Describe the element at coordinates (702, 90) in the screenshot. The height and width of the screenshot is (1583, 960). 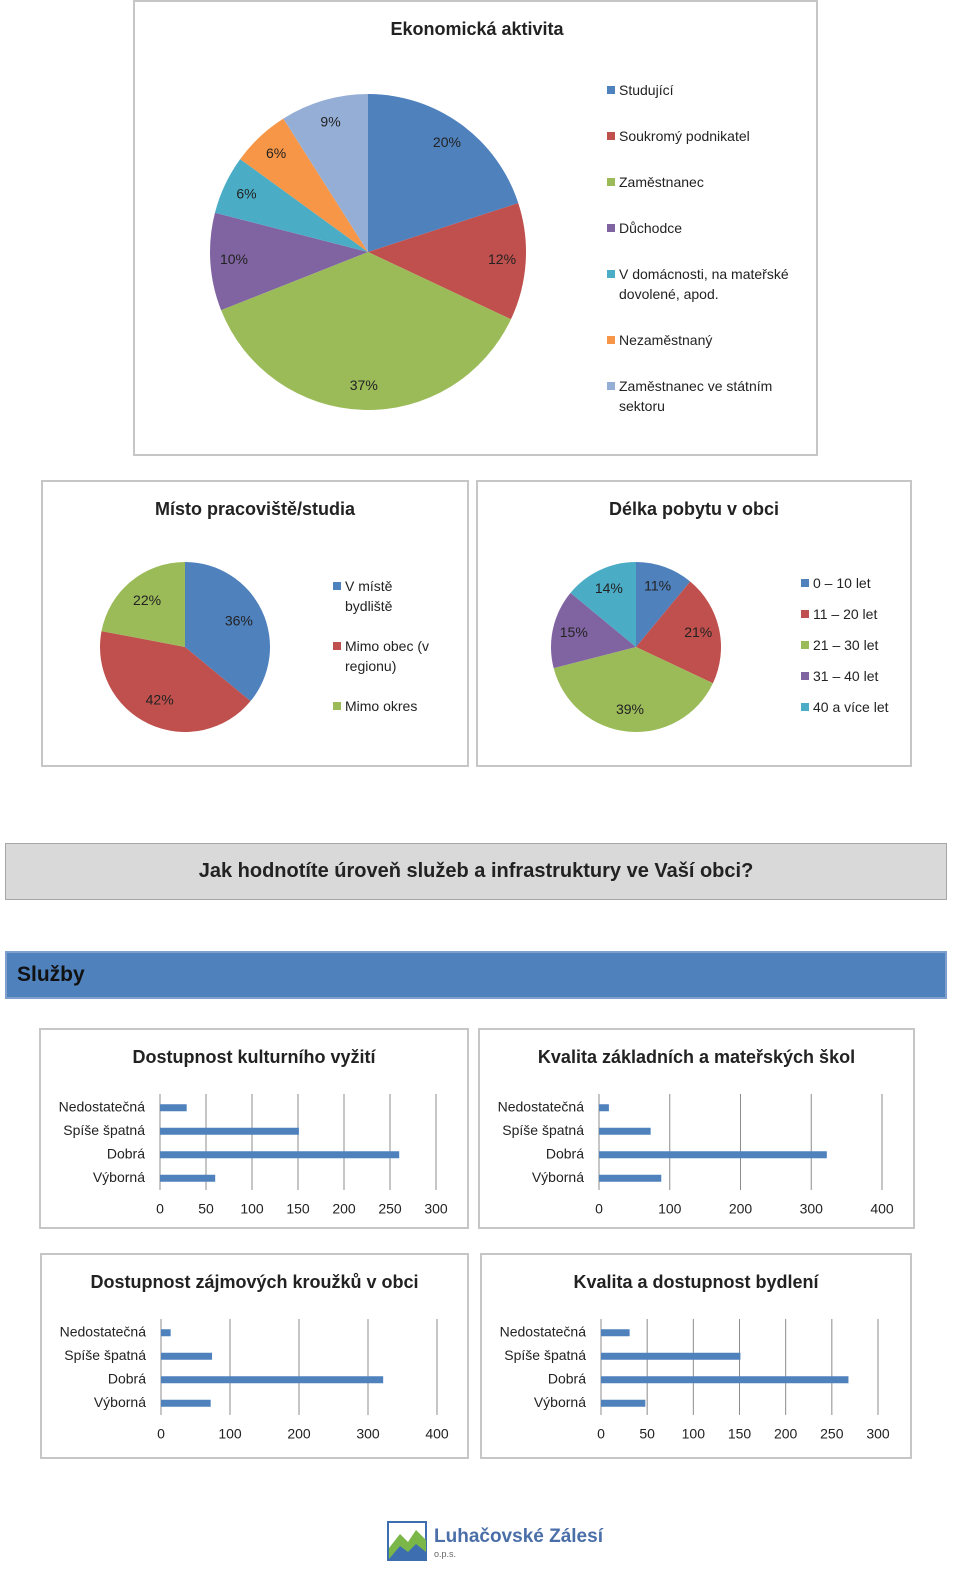
I see `legend-item: Studující` at that location.